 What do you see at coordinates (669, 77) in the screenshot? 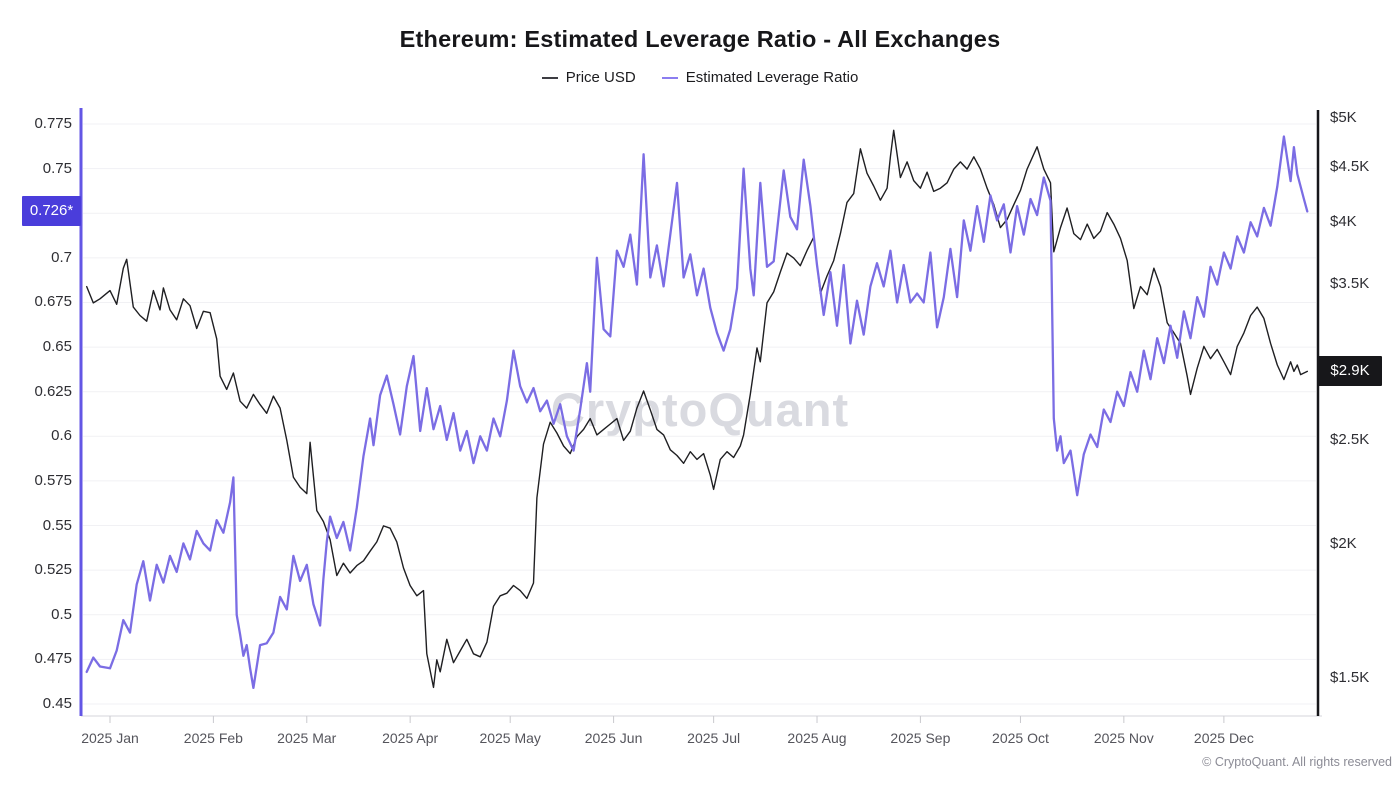
I see `leverage-legend-dash-icon` at bounding box center [669, 77].